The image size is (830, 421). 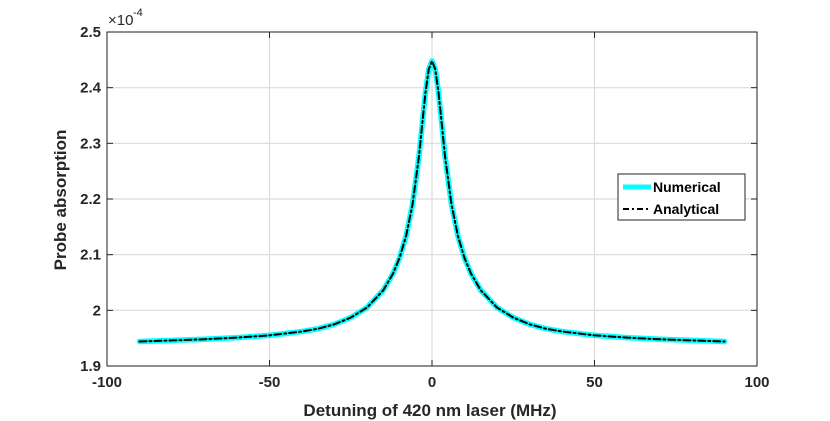 I want to click on x-axis-label: Detuning of 420 nm laser (MHz), so click(x=429, y=410).